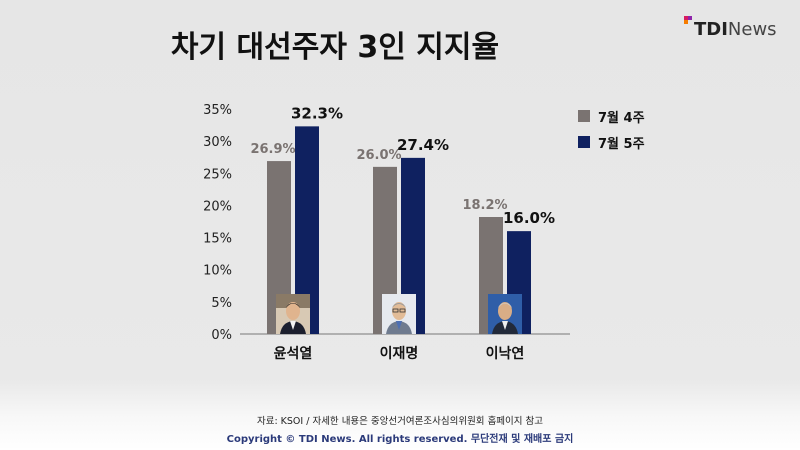 This screenshot has width=800, height=450. Describe the element at coordinates (400, 421) in the screenshot. I see `source-note: 자료: KSOI / 자세한 내용은 중앙선거여론조사심의위원회 홈페이지 참고` at that location.